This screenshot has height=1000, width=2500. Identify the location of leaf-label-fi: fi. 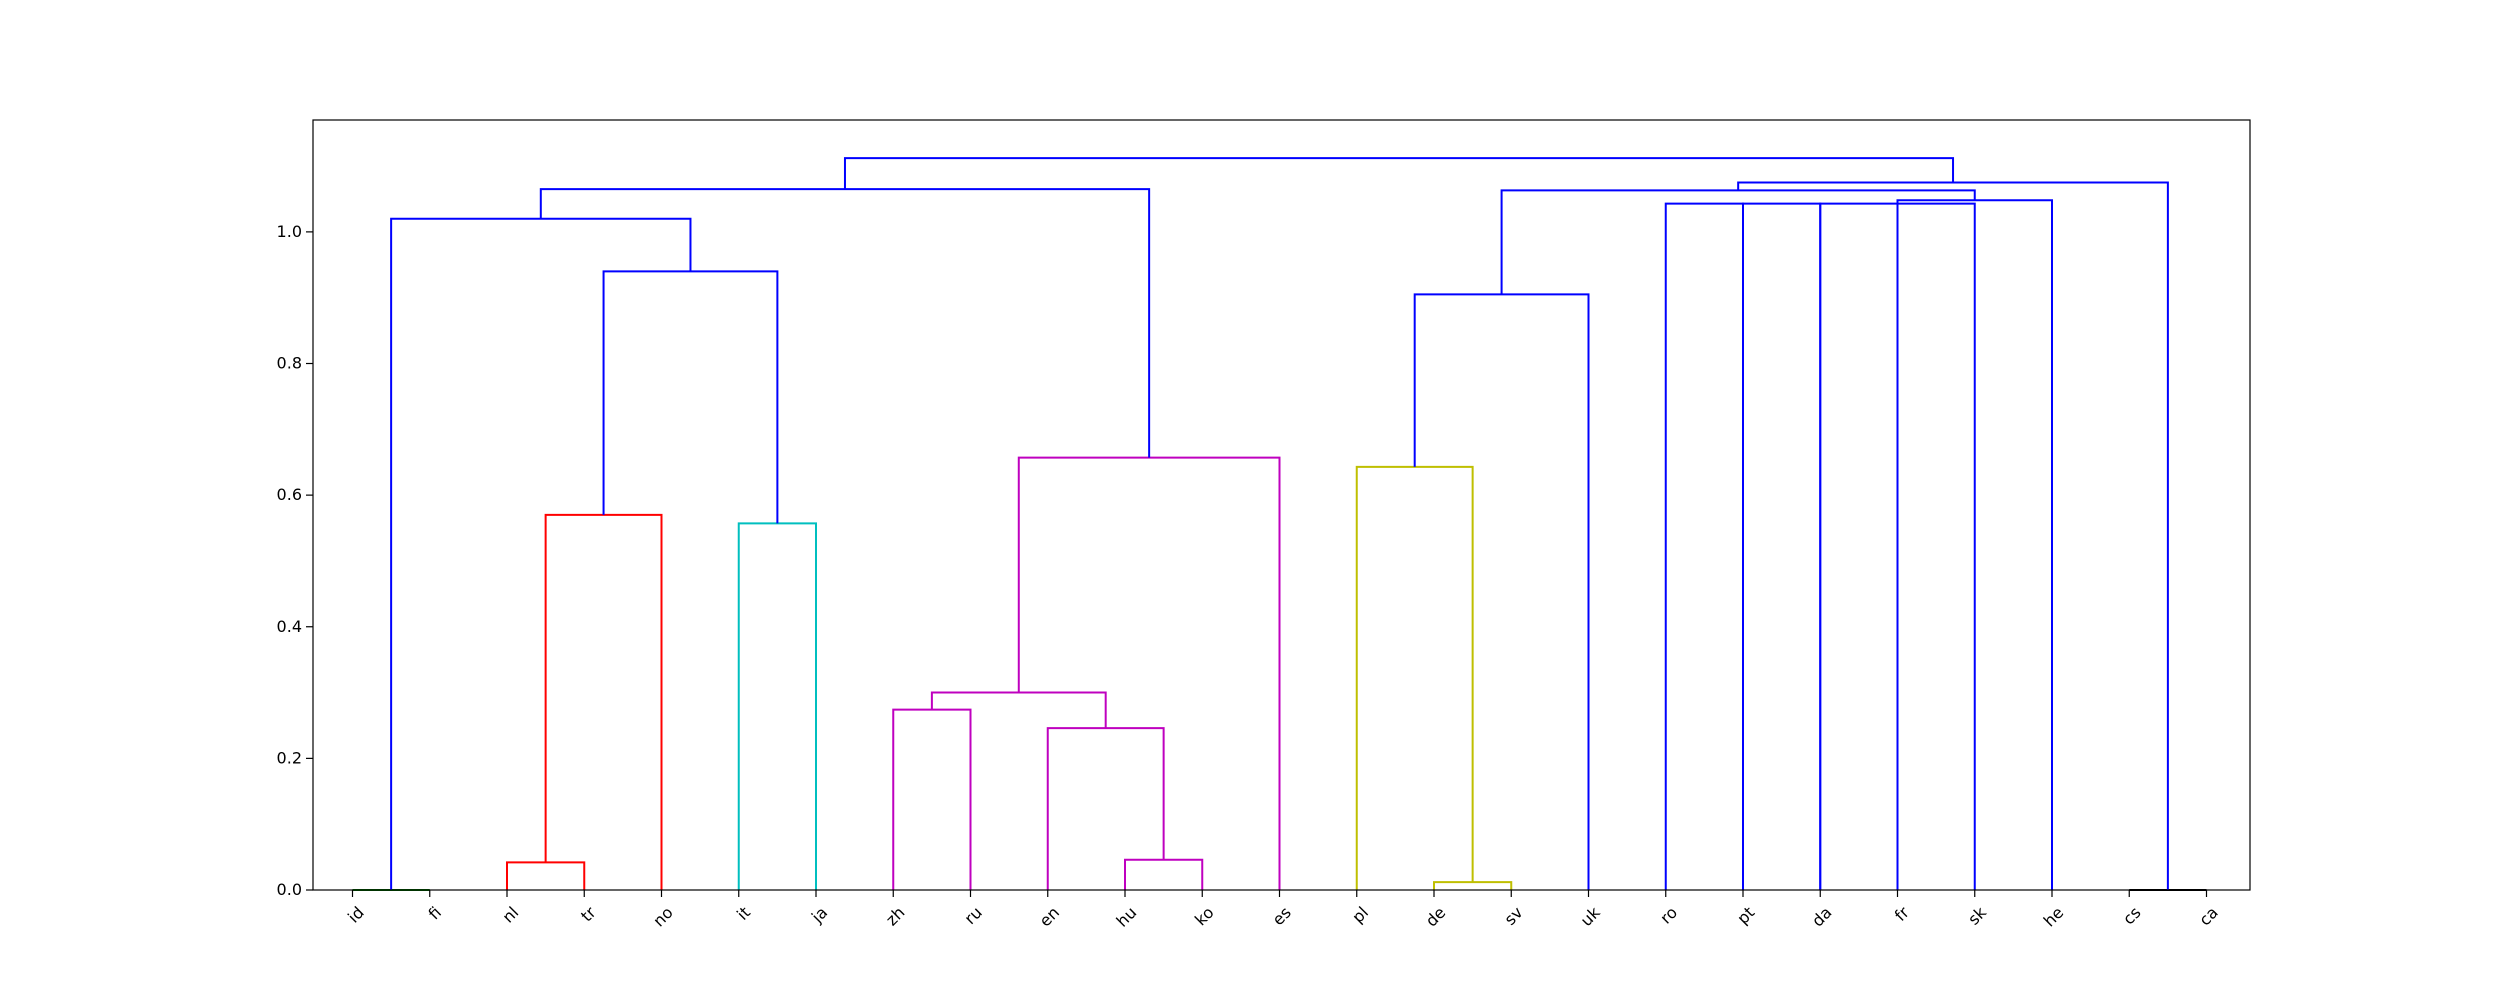
(435, 913).